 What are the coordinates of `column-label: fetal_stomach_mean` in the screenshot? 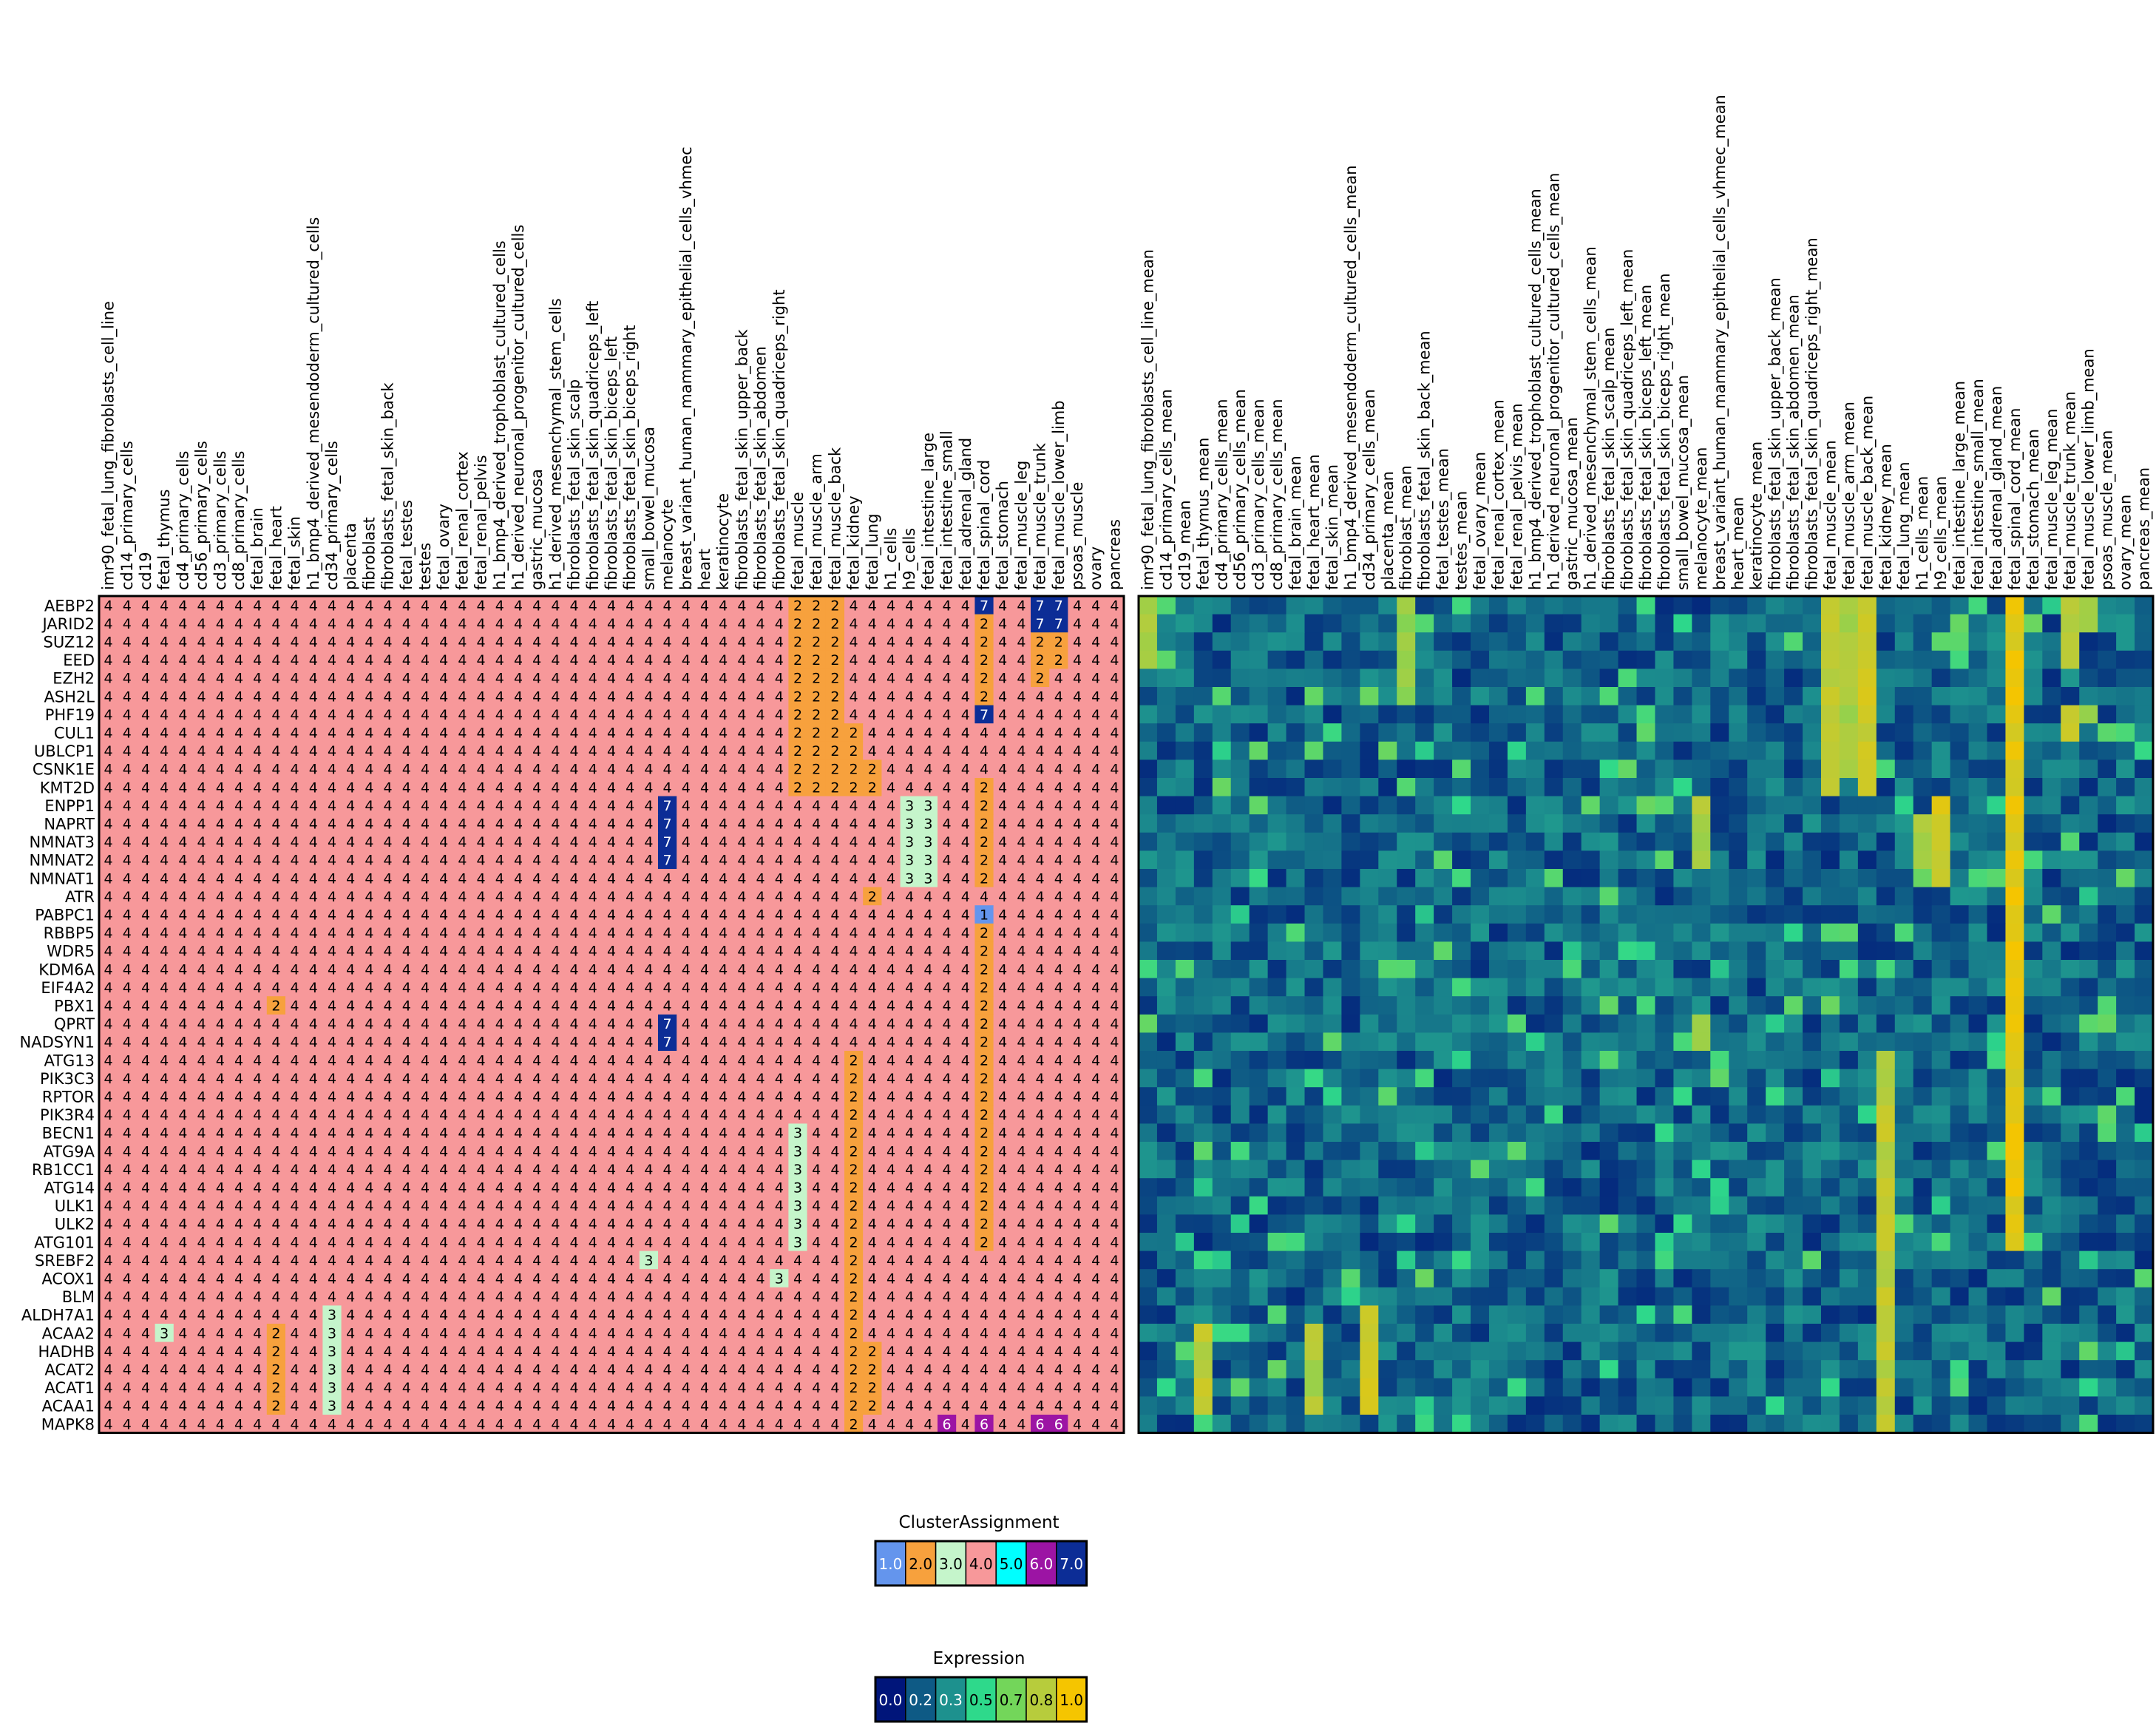 It's located at (2033, 510).